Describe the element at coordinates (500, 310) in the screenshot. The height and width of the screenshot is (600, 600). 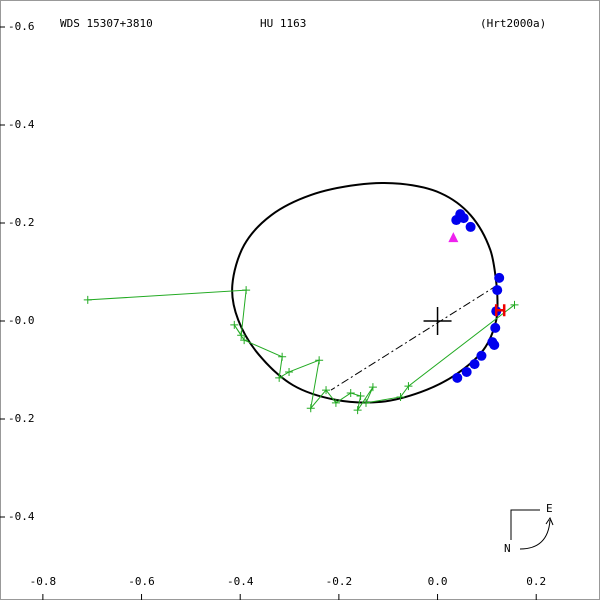
I see `observation-h` at that location.